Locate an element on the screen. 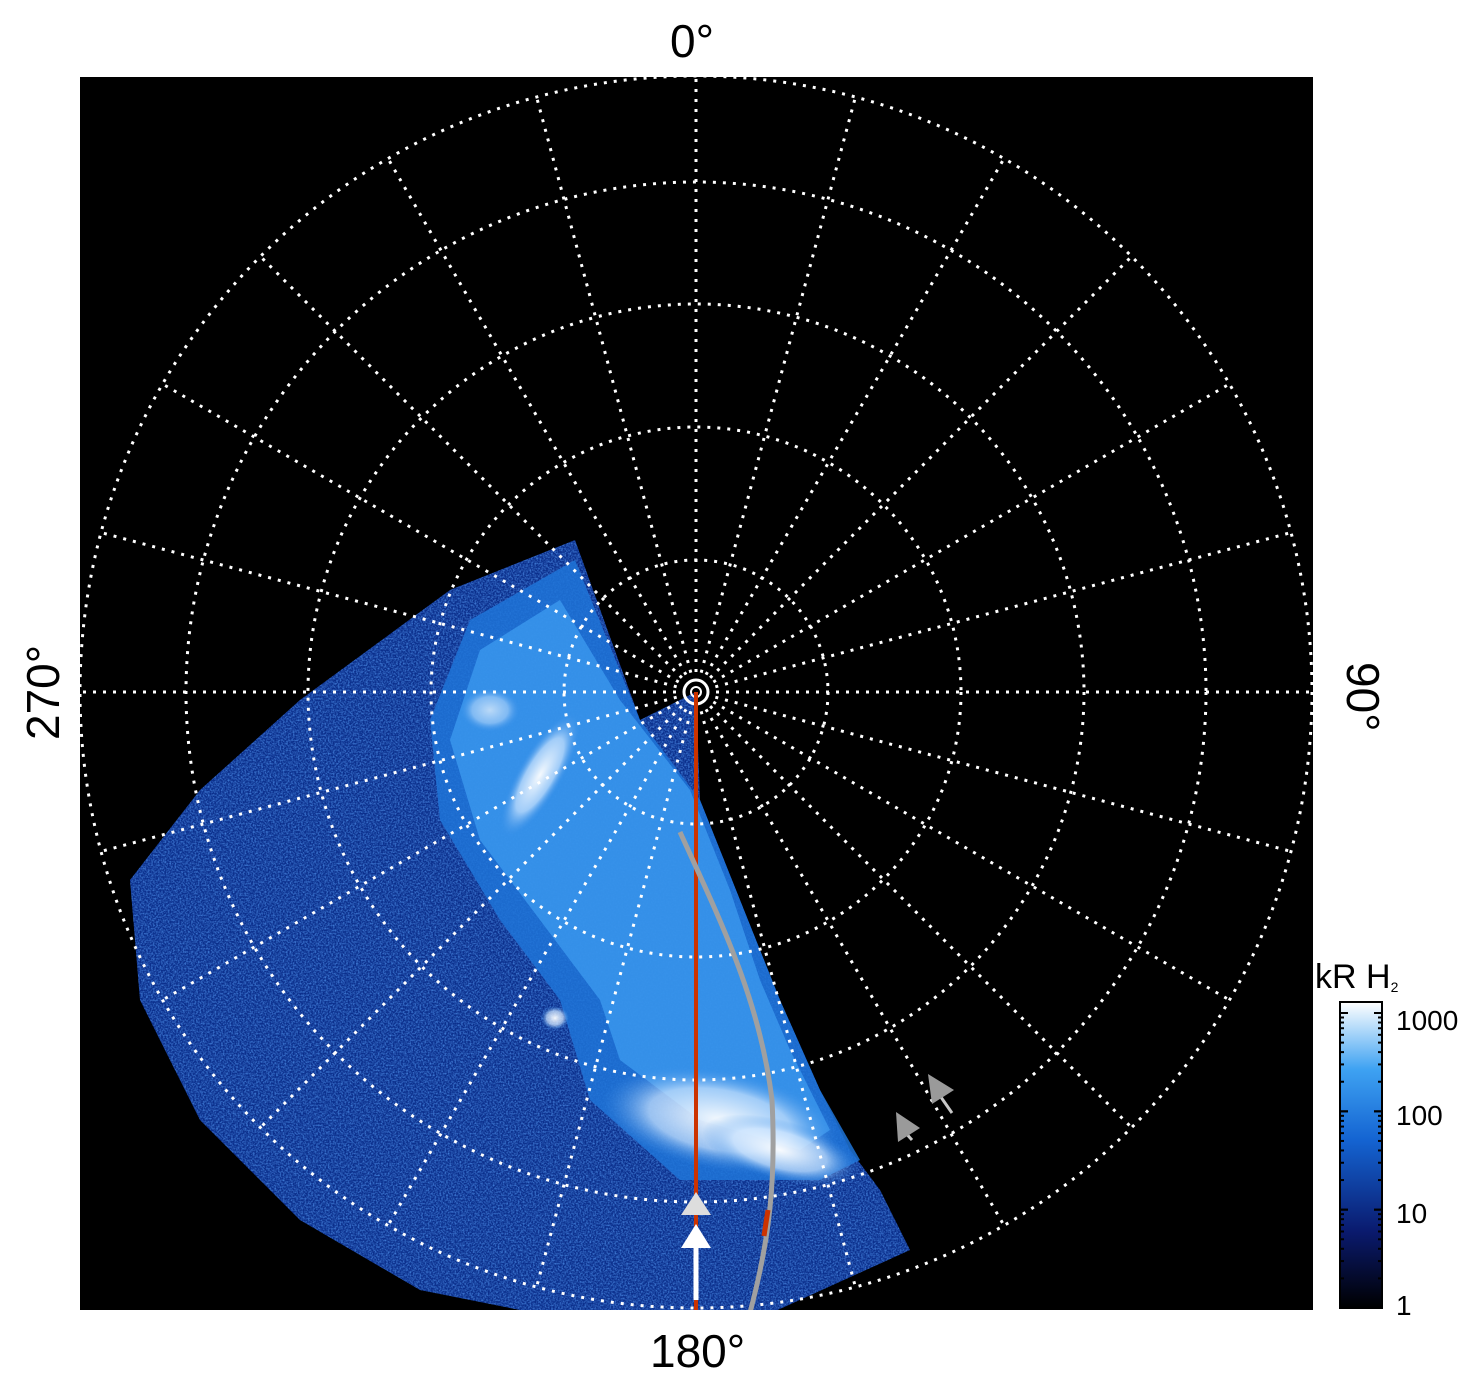  angle-label-0: 0° is located at coordinates (692, 41).